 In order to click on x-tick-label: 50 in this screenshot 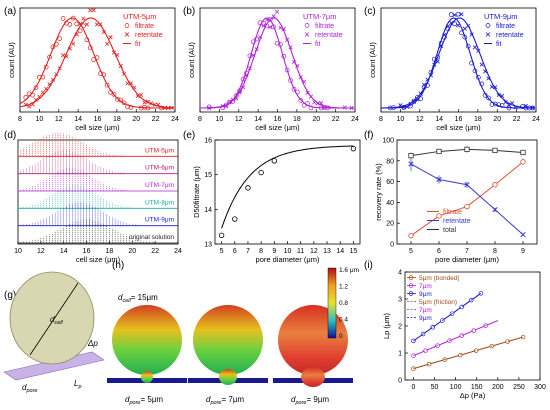, I will do `click(435, 387)`.